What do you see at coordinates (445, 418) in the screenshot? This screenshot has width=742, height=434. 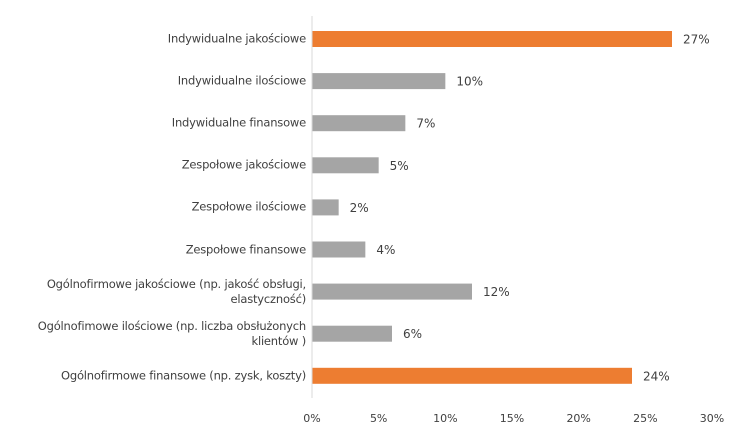 I see `x-tick-label-2: 10%` at bounding box center [445, 418].